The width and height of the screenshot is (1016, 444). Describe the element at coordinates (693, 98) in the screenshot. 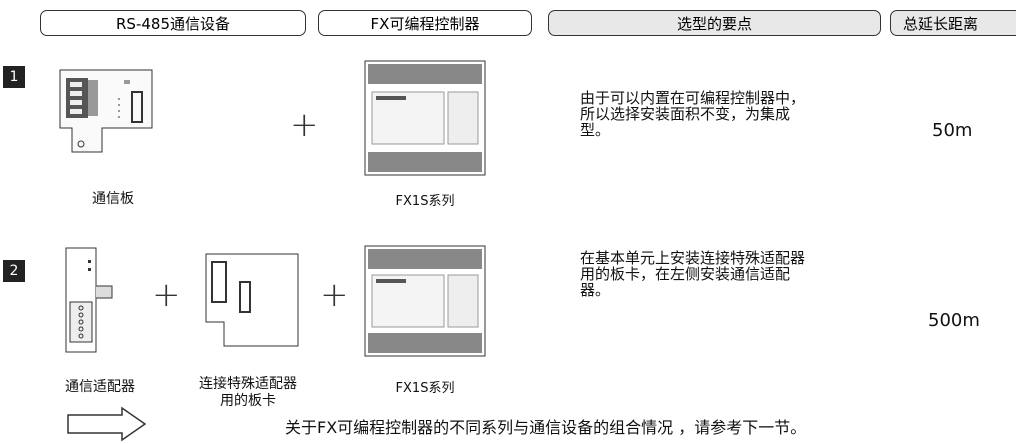

I see `note-line: 由于可以内置在可编程控制器中，` at that location.